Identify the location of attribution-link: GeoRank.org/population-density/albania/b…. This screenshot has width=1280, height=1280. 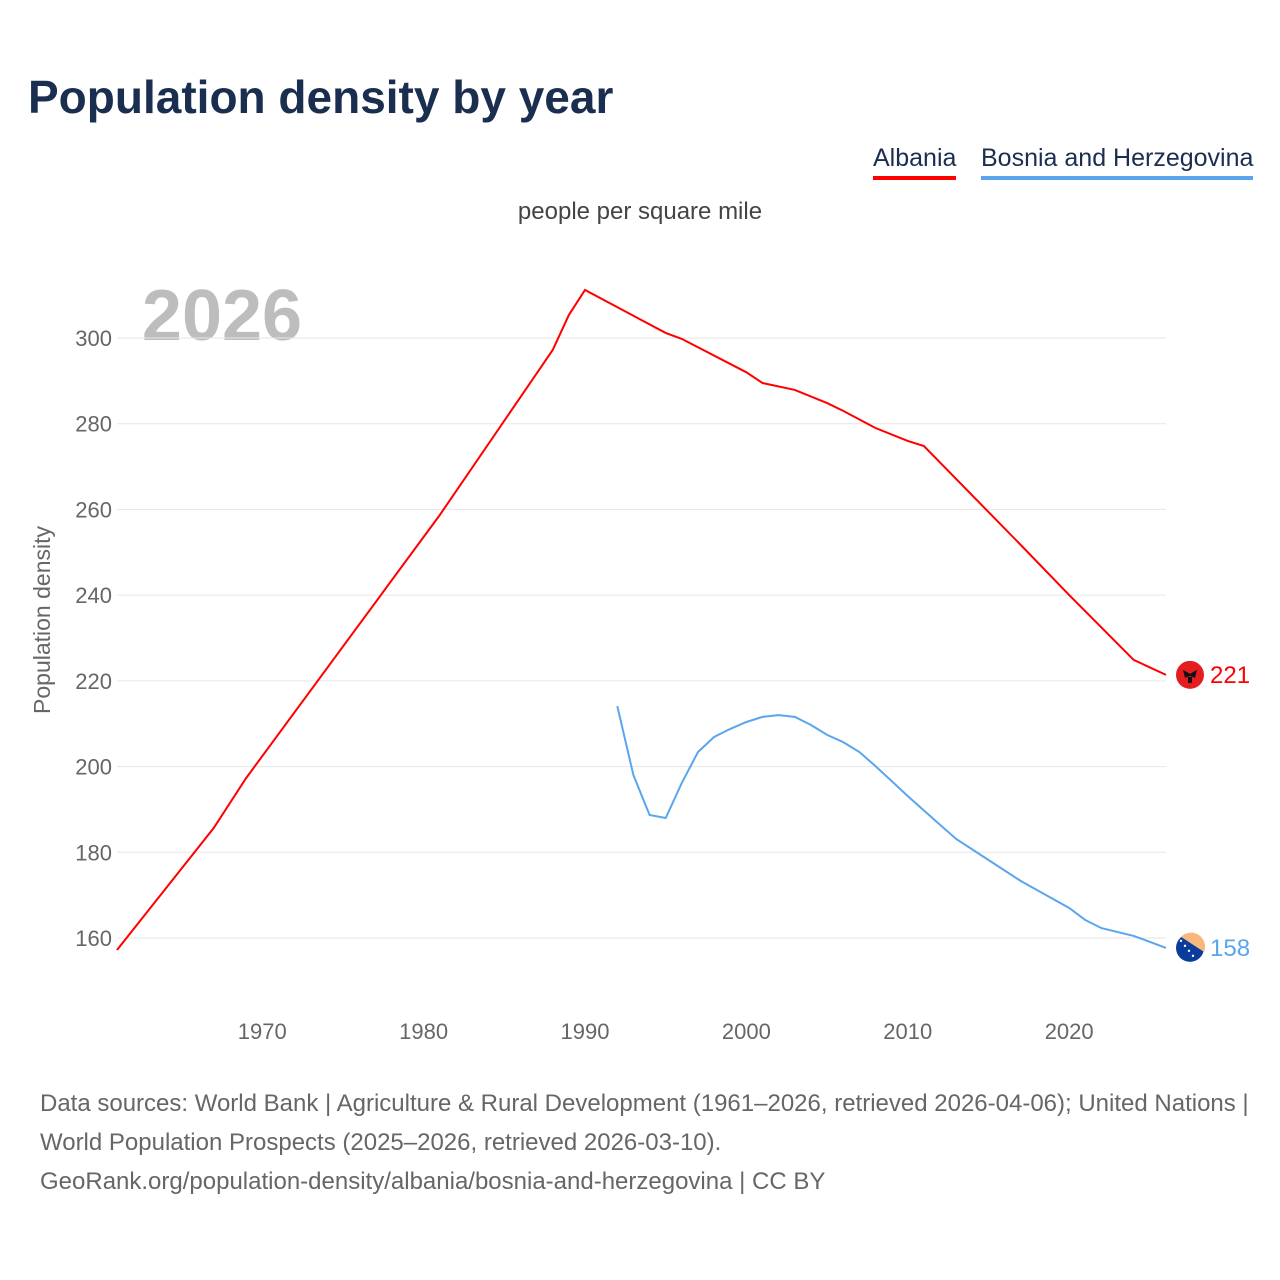
(433, 1181).